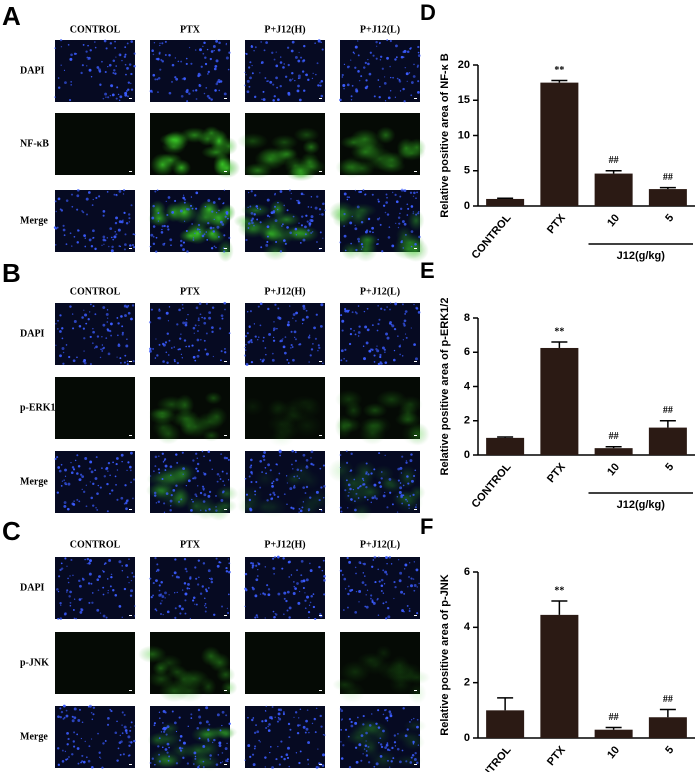 The height and width of the screenshot is (772, 700). What do you see at coordinates (641, 505) in the screenshot?
I see `group-label: J12(g/kg)` at bounding box center [641, 505].